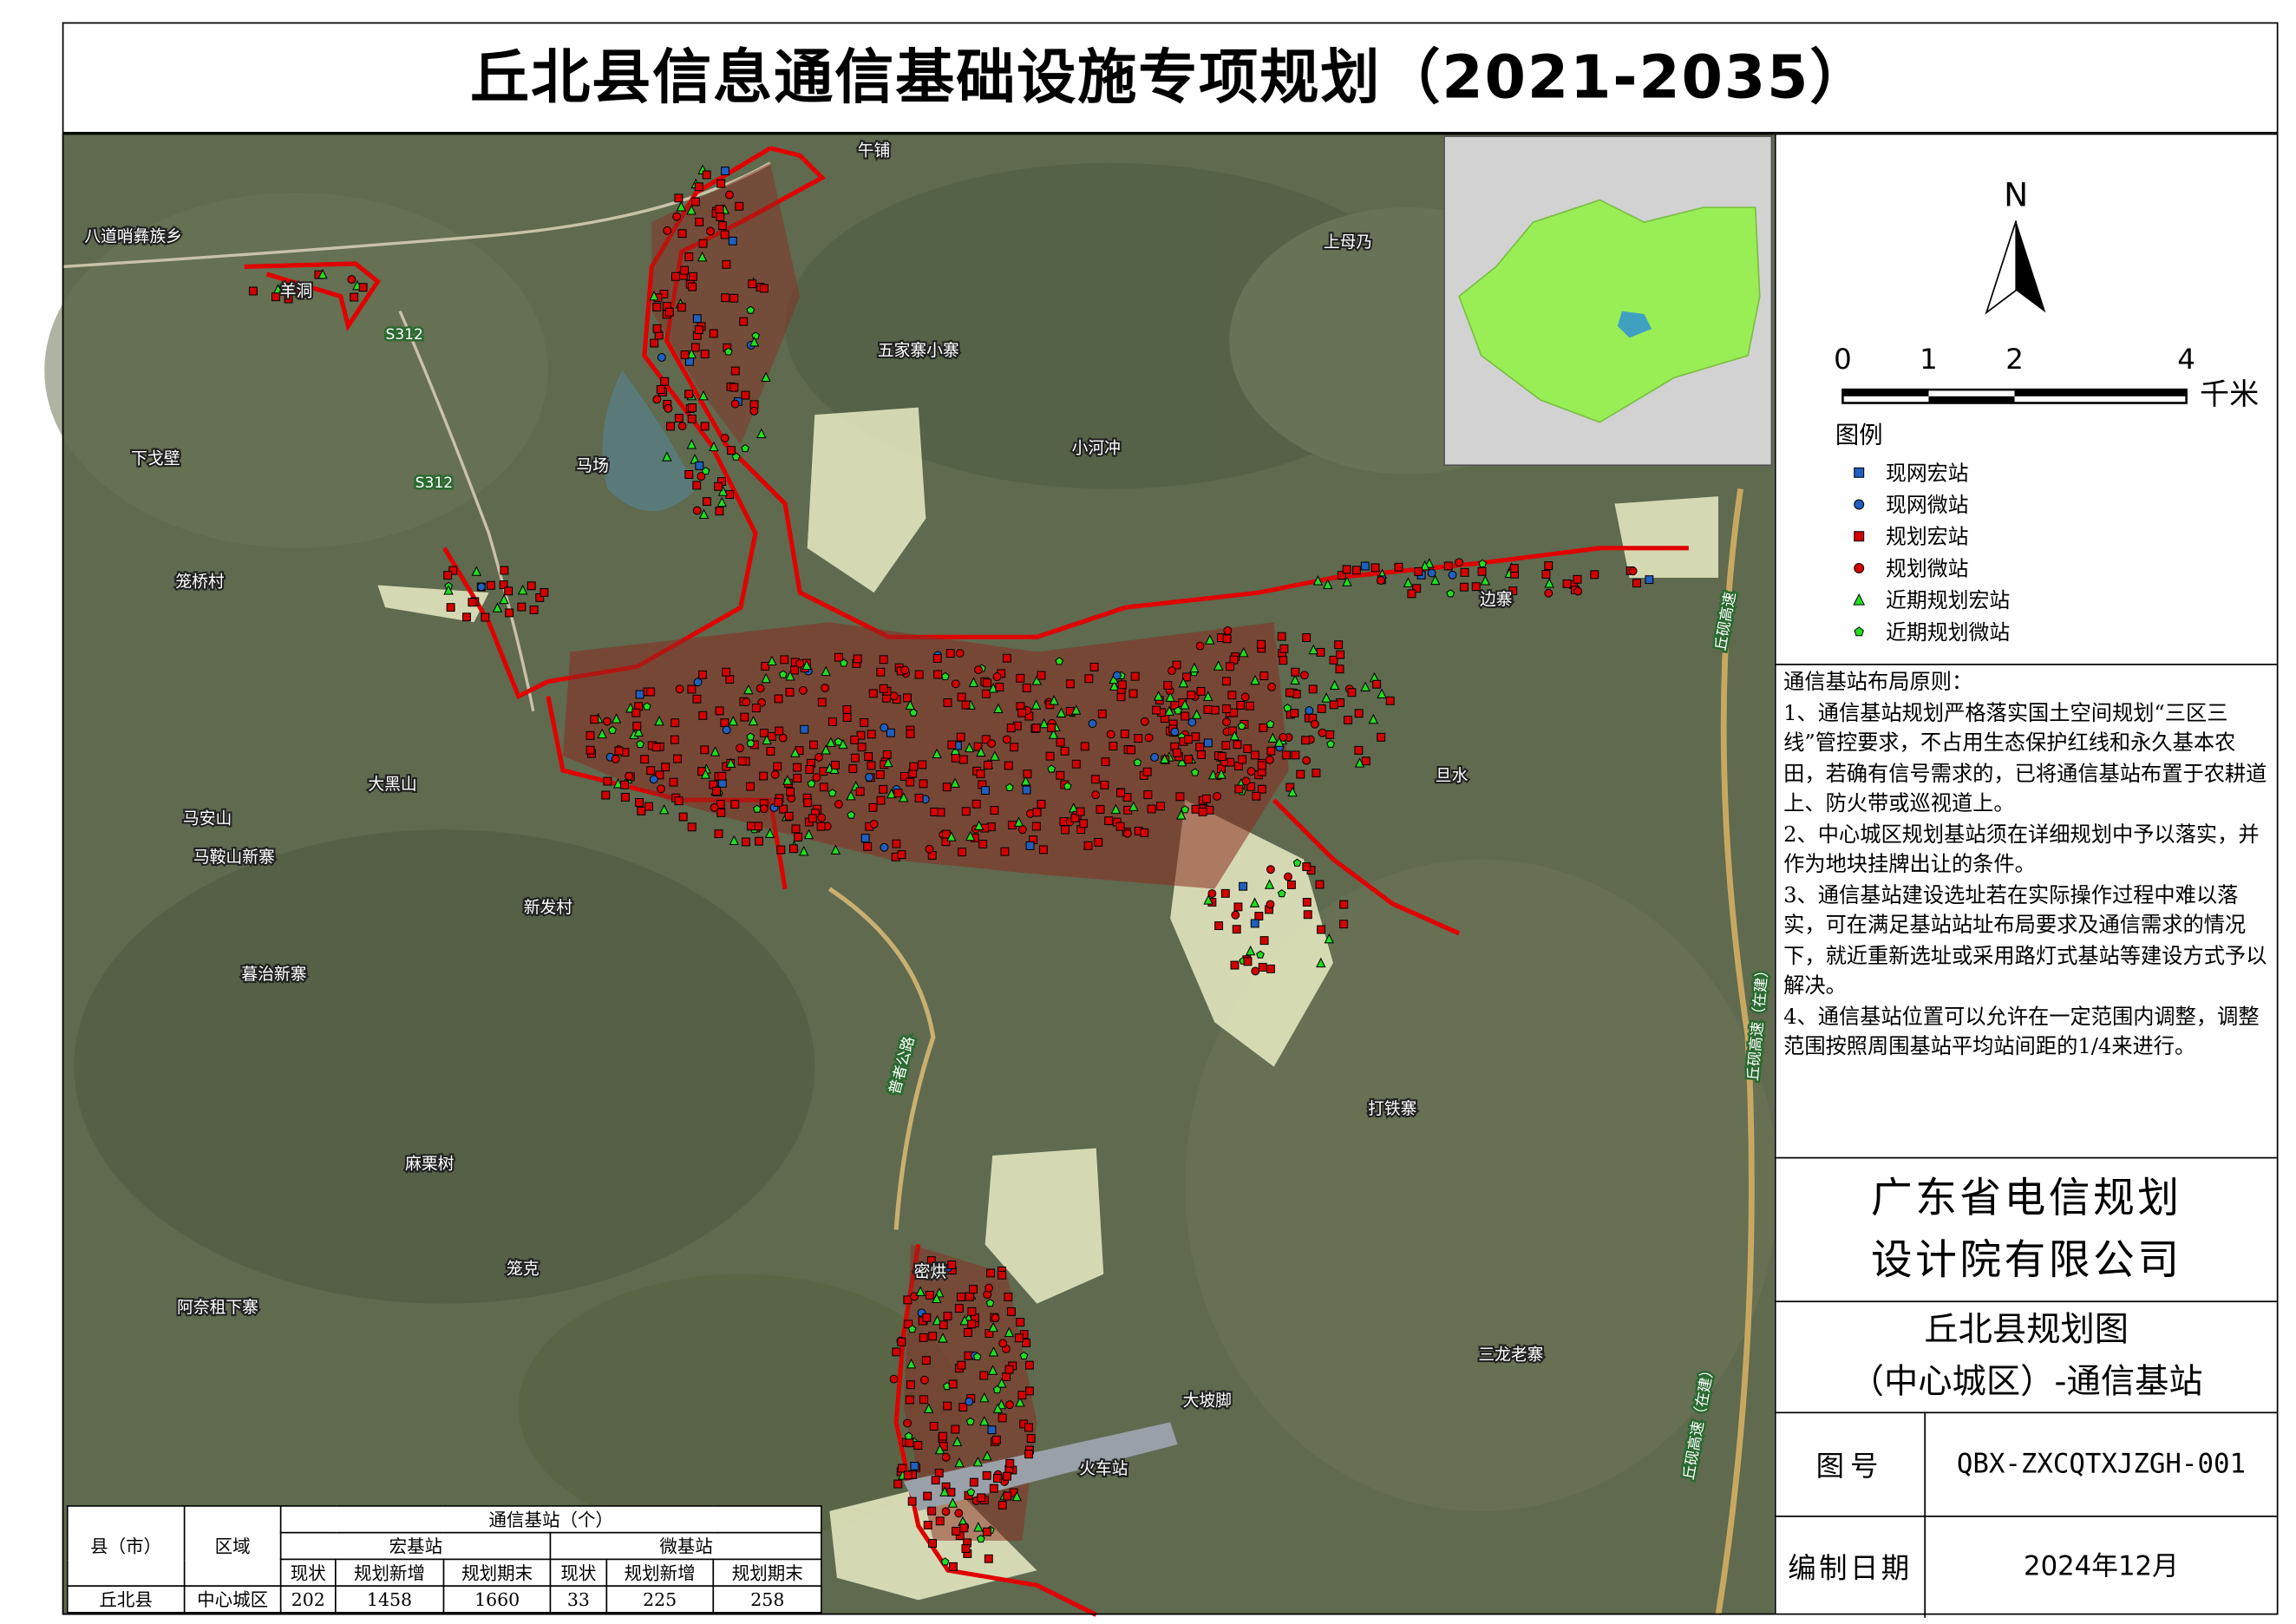 The width and height of the screenshot is (2296, 1624). I want to click on legend-label: 现网微站, so click(1928, 505).